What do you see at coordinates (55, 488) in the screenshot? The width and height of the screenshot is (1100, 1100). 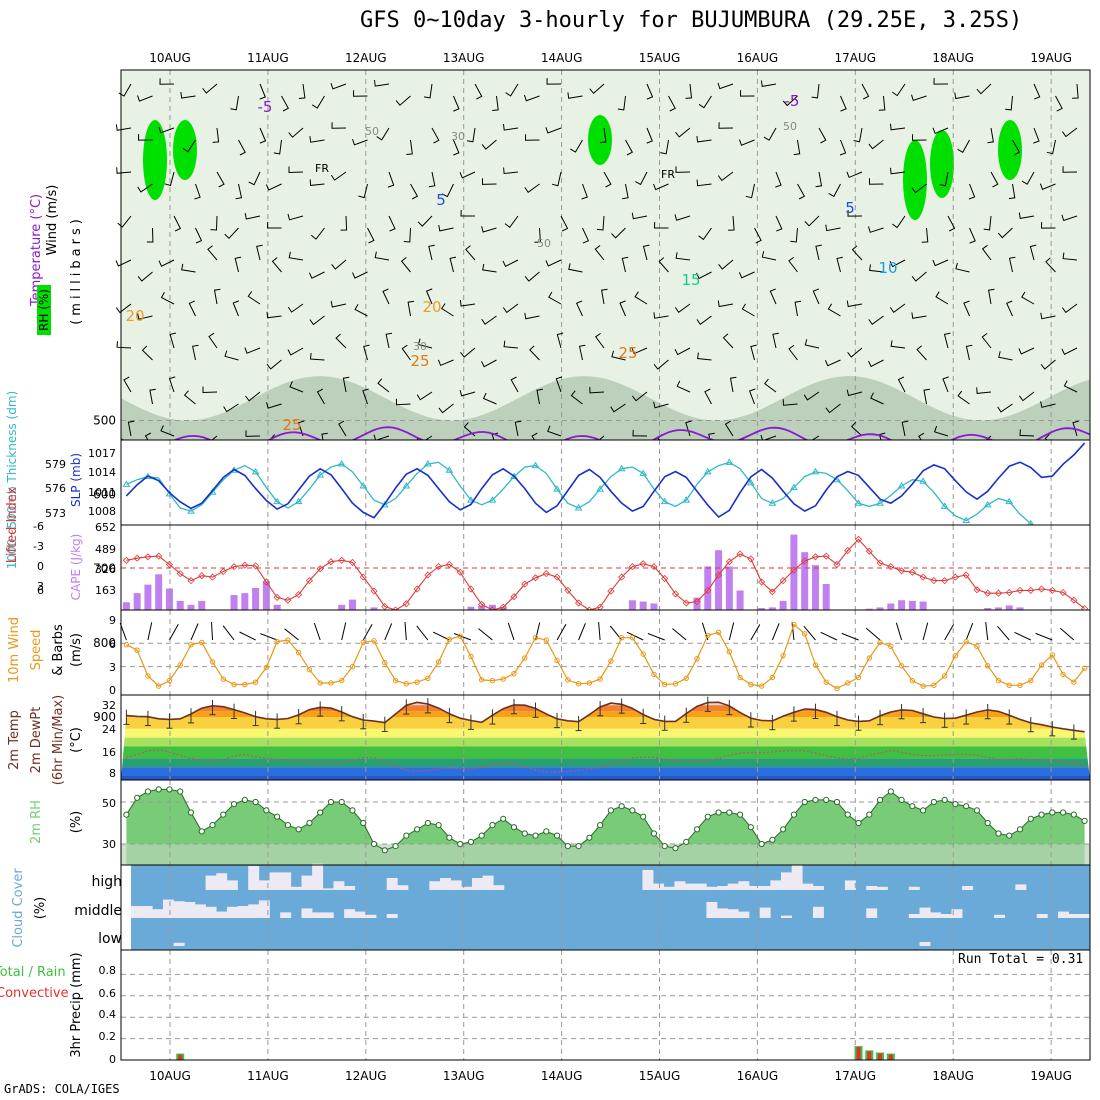 I see `y-tick-left: 576` at bounding box center [55, 488].